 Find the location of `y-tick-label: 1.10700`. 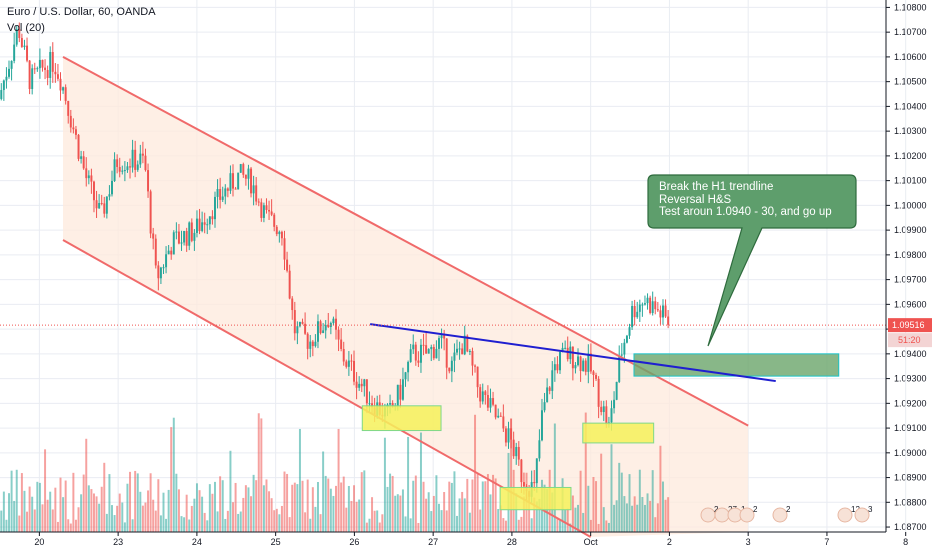

y-tick-label: 1.10700 is located at coordinates (910, 32).